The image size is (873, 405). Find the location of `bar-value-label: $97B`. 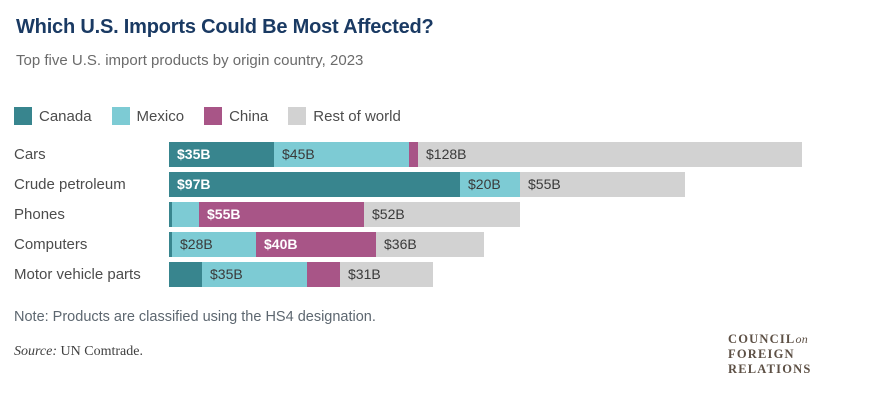

bar-value-label: $97B is located at coordinates (194, 184).